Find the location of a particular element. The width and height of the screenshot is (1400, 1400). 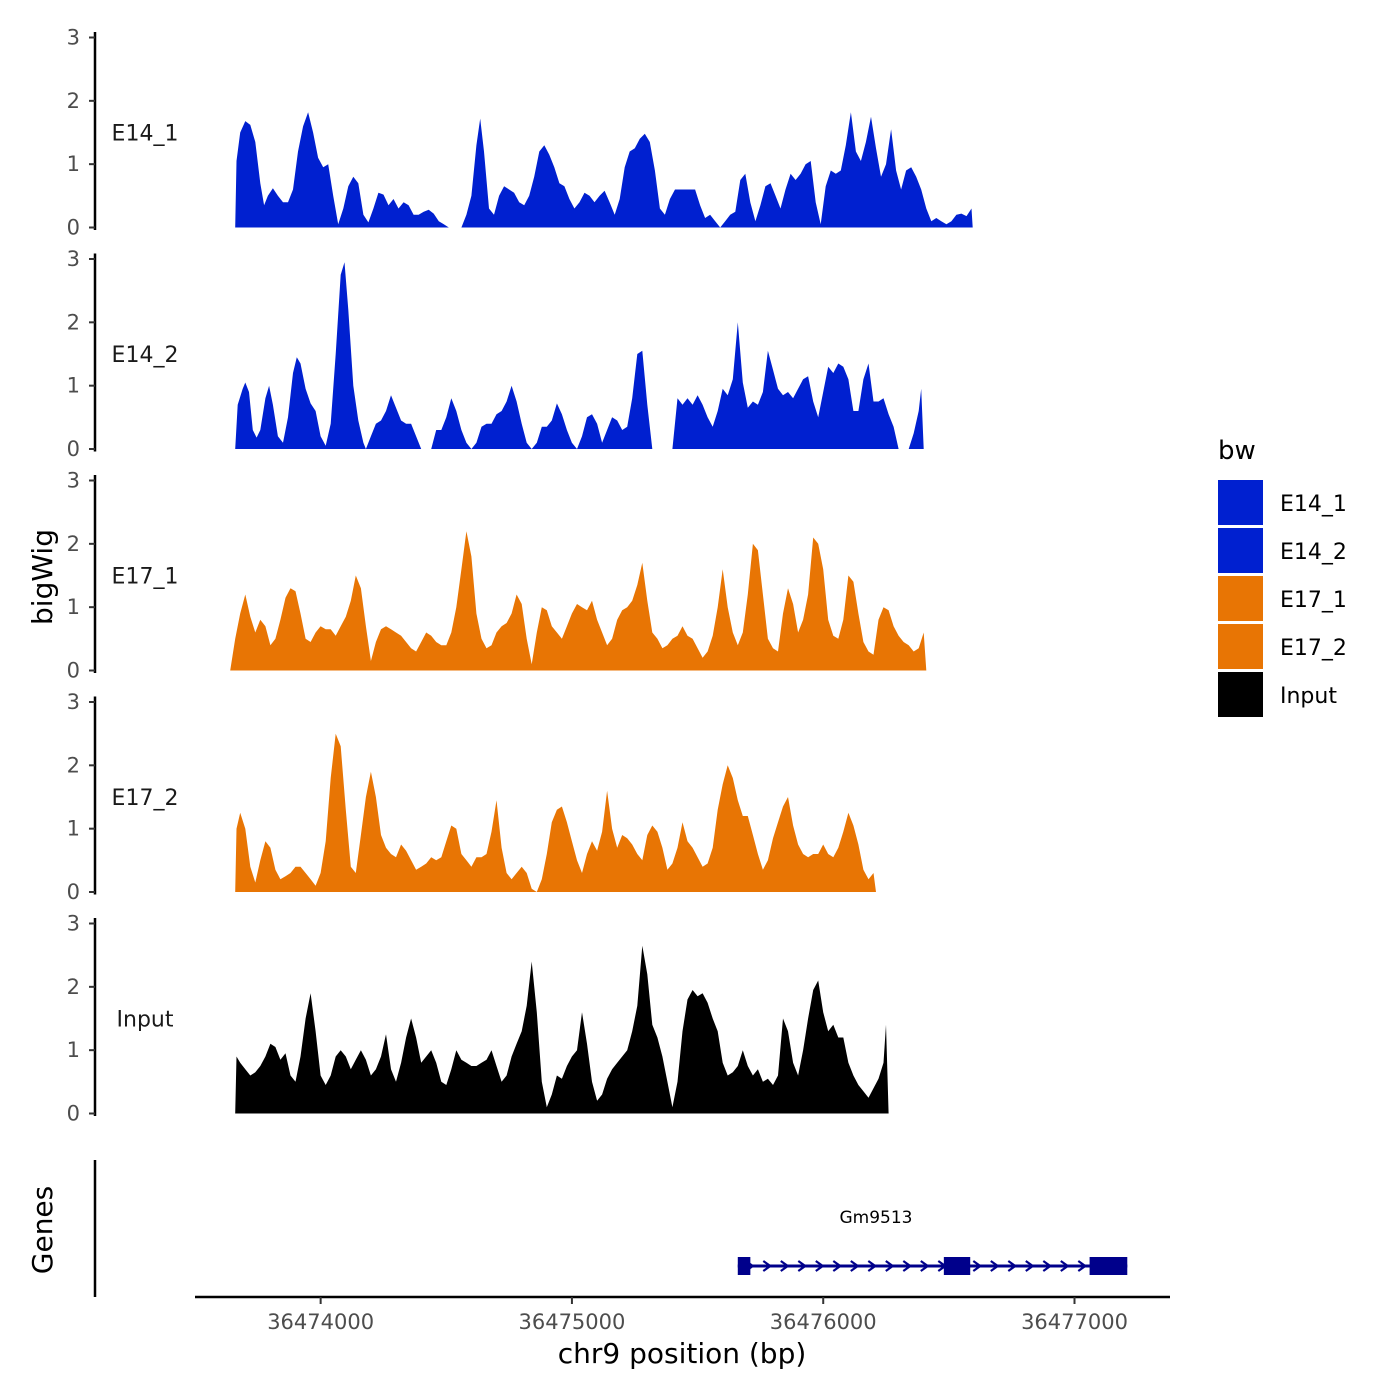

legend-title: bw is located at coordinates (1237, 451).